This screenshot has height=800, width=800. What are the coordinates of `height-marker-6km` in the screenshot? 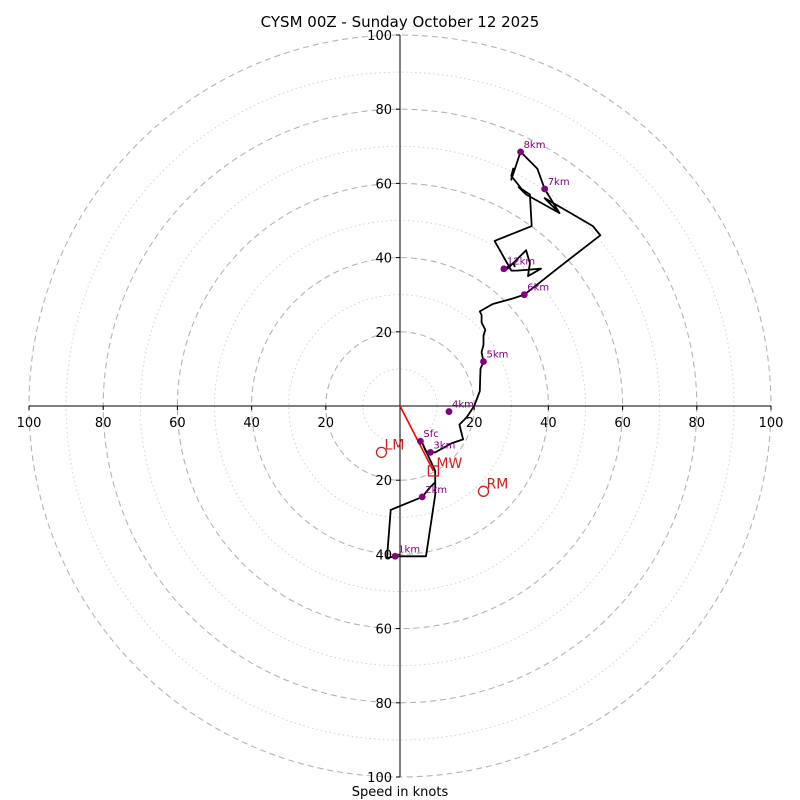 It's located at (524, 295).